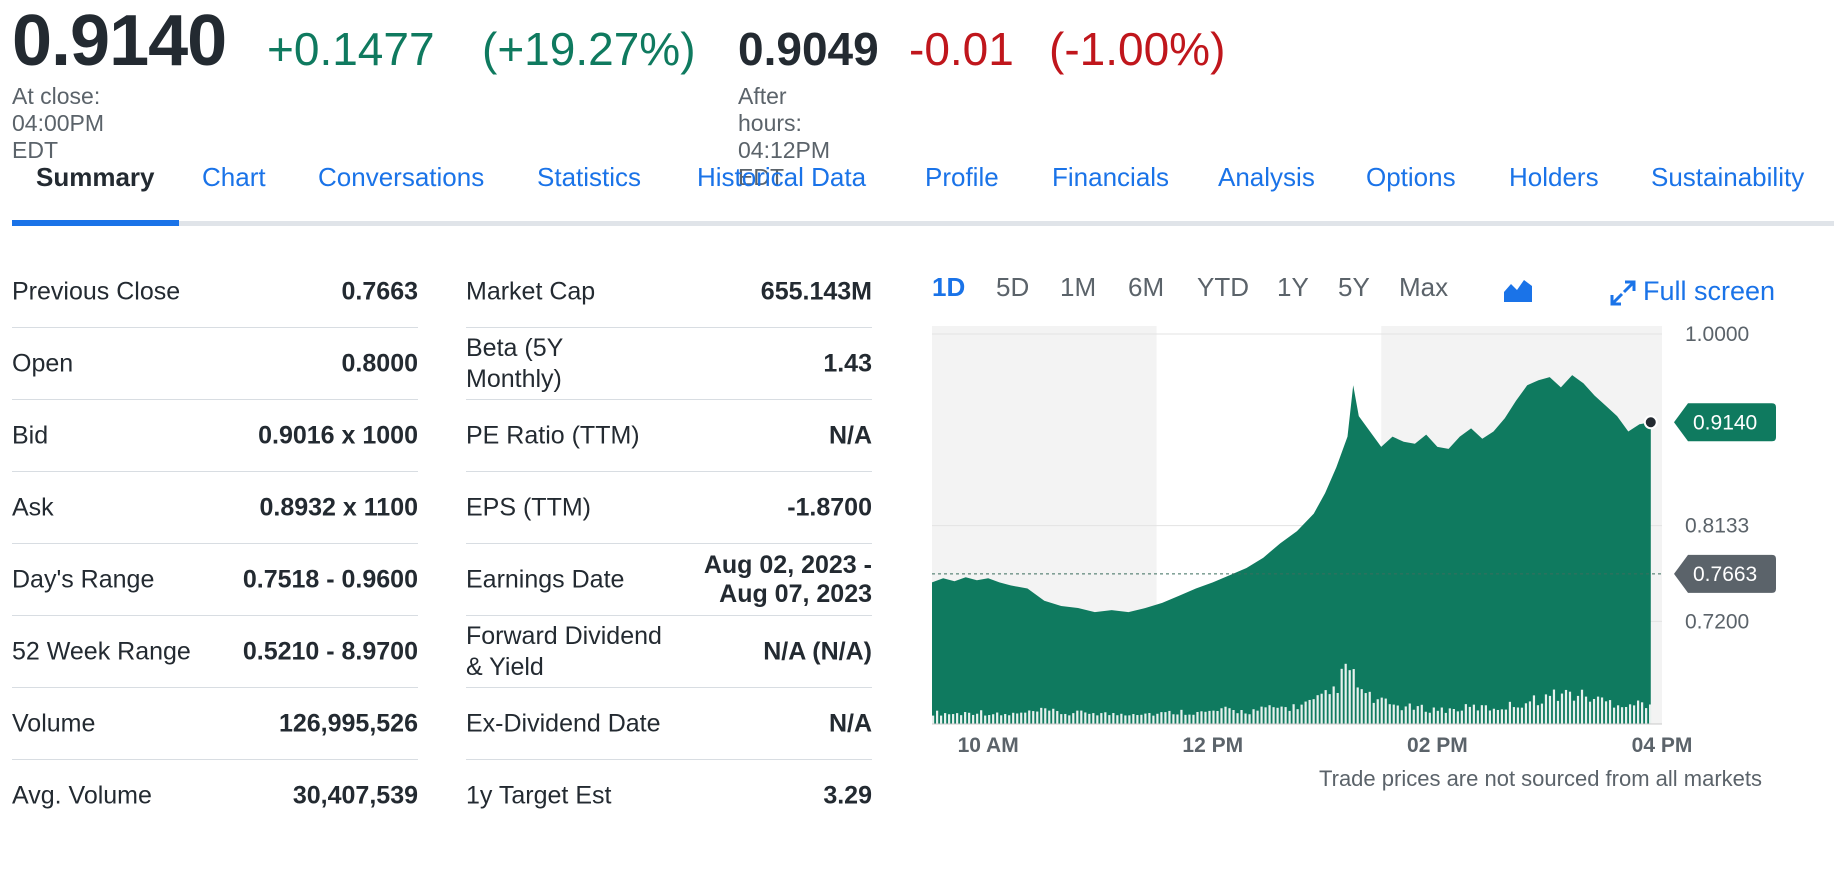 The height and width of the screenshot is (870, 1834). Describe the element at coordinates (330, 651) in the screenshot. I see `stat-value: 0.5210 - 8.9700` at that location.